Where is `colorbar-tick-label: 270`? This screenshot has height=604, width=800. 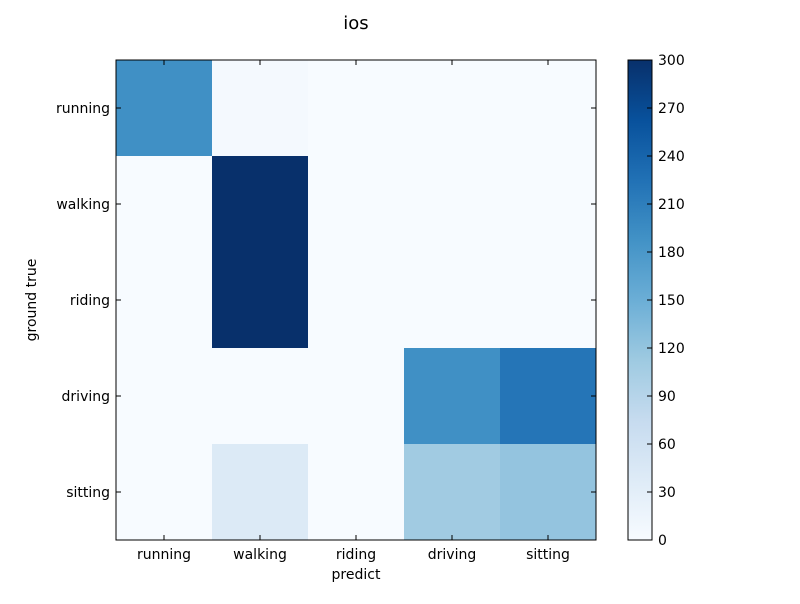 colorbar-tick-label: 270 is located at coordinates (671, 109).